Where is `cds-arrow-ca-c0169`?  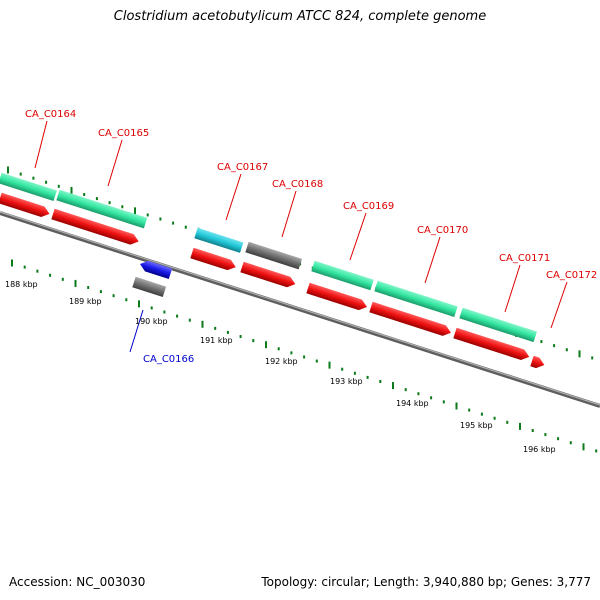
cds-arrow-ca-c0169 is located at coordinates (337, 297).